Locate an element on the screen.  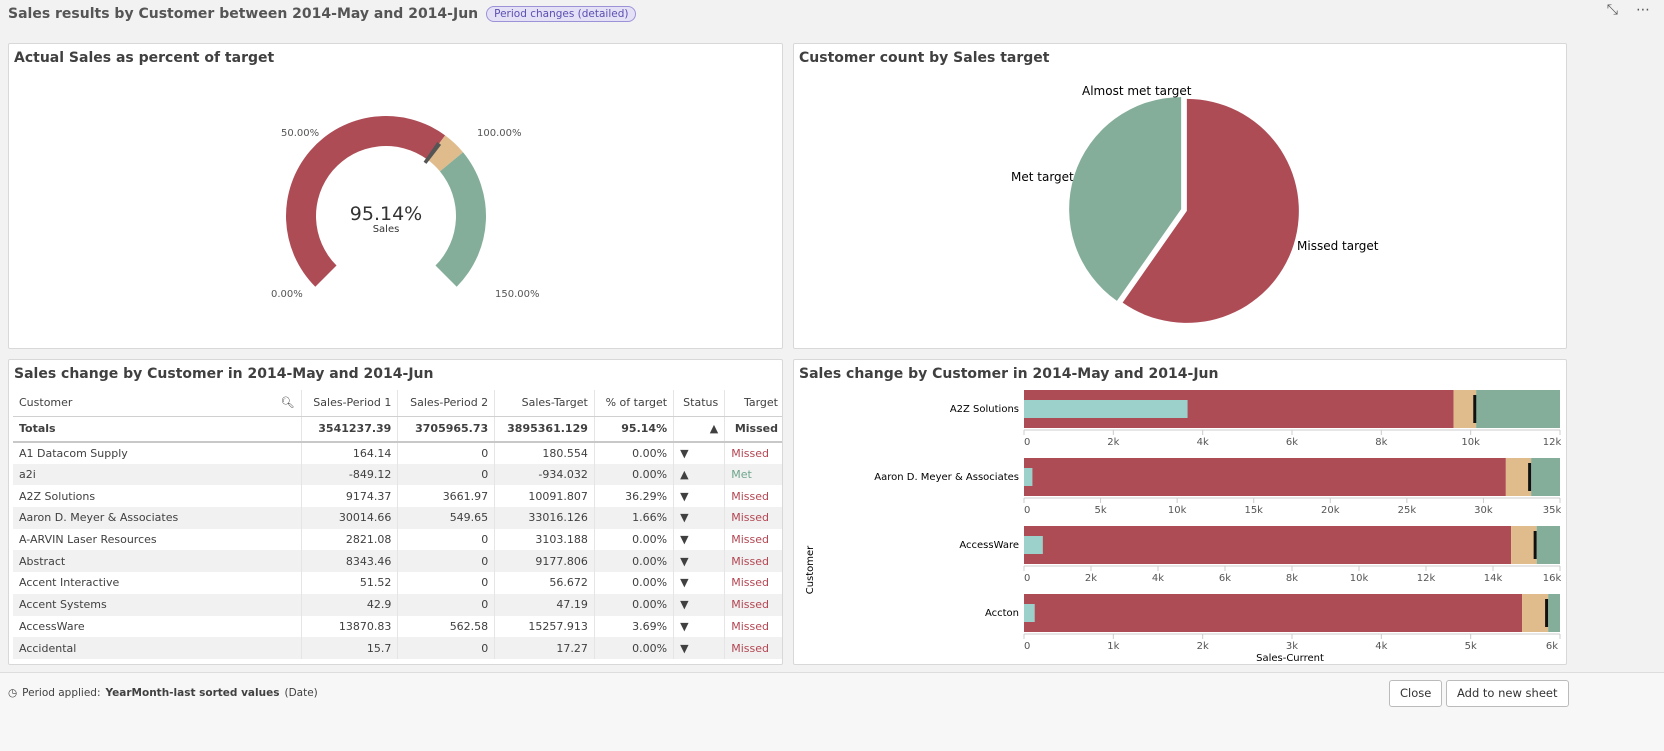
more-icon: ⋯ is located at coordinates (1643, 10).